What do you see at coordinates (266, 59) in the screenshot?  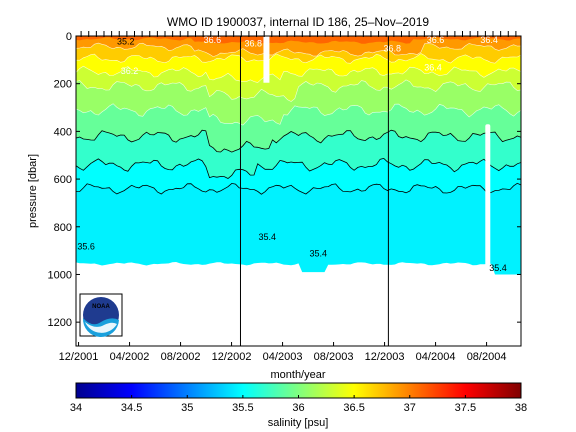 I see `surface-gap` at bounding box center [266, 59].